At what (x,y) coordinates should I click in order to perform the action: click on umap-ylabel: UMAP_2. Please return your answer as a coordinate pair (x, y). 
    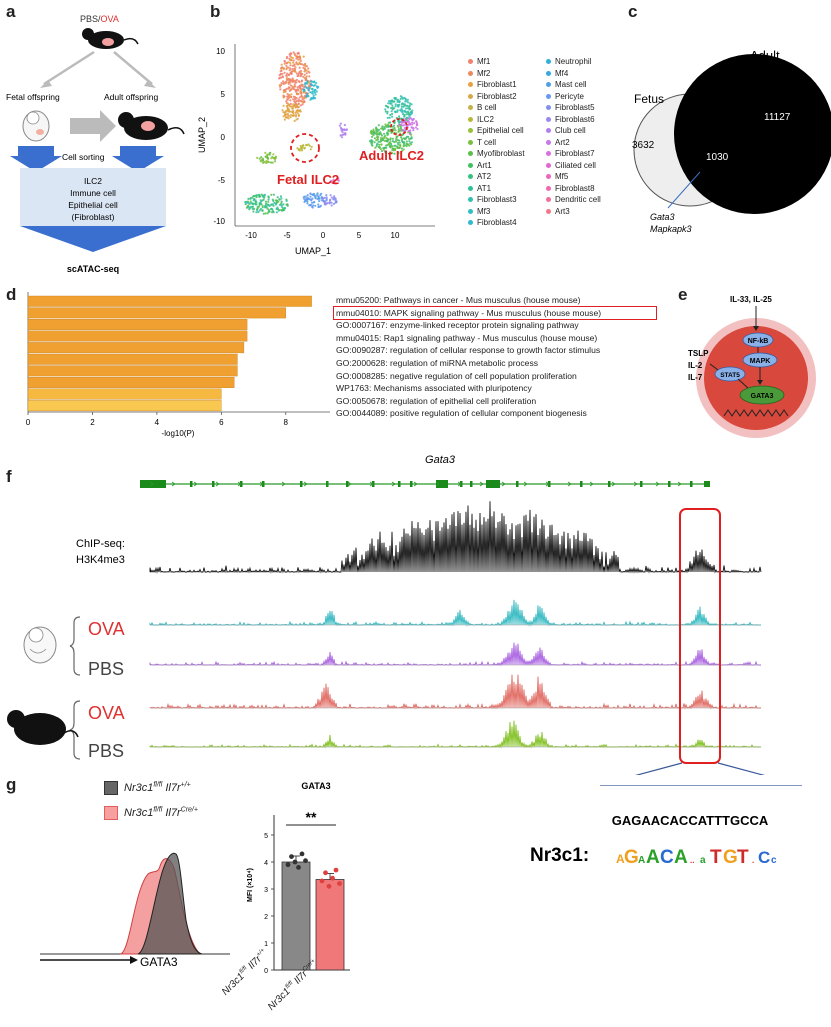
    Looking at the image, I should click on (202, 135).